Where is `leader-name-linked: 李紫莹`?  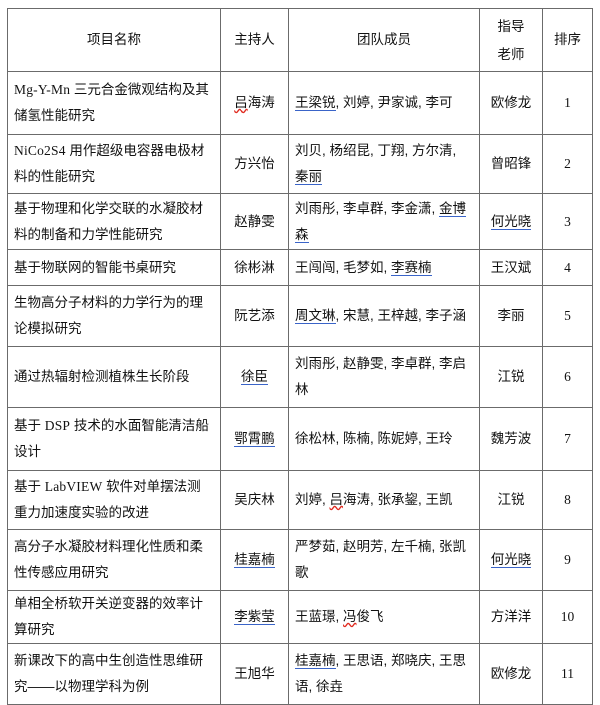 leader-name-linked: 李紫莹 is located at coordinates (254, 617).